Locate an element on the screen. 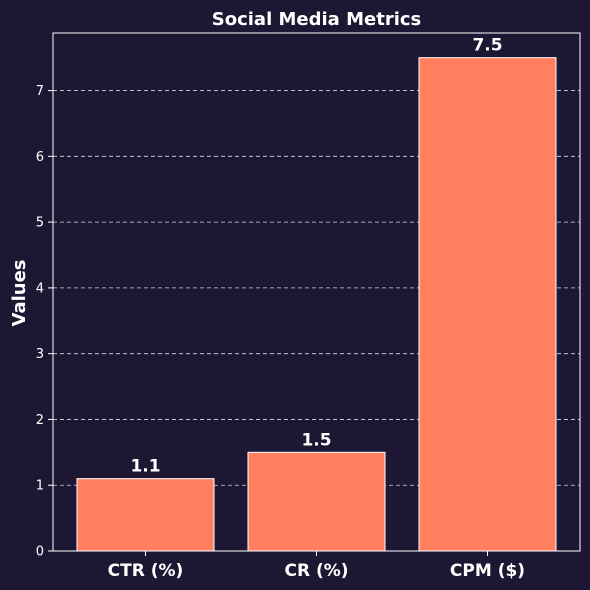 The width and height of the screenshot is (590, 590). y-axis: 0 1 2 3 4 5 6 7 is located at coordinates (44, 322).